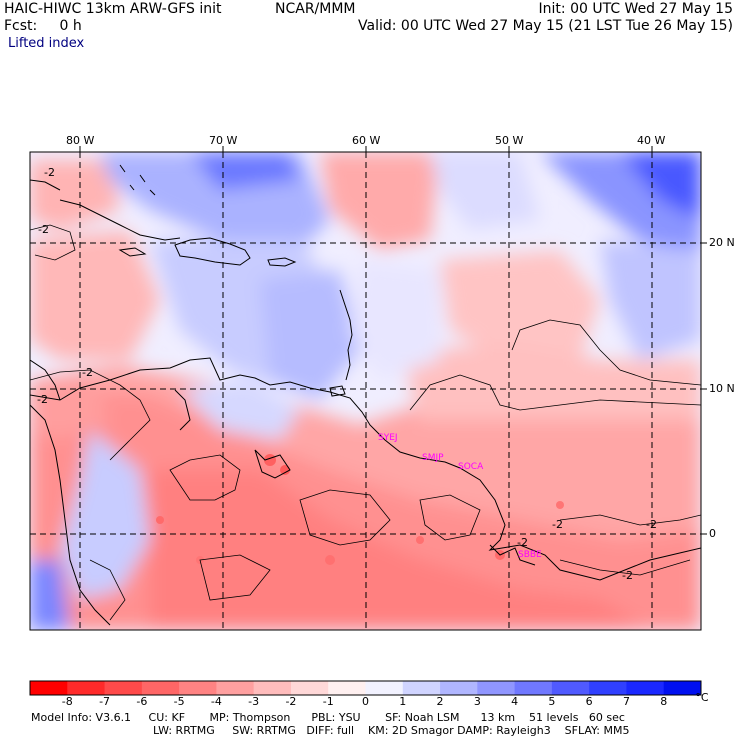 The image size is (740, 740). Describe the element at coordinates (328, 701) in the screenshot. I see `colorbar-tick-label: -1` at that location.